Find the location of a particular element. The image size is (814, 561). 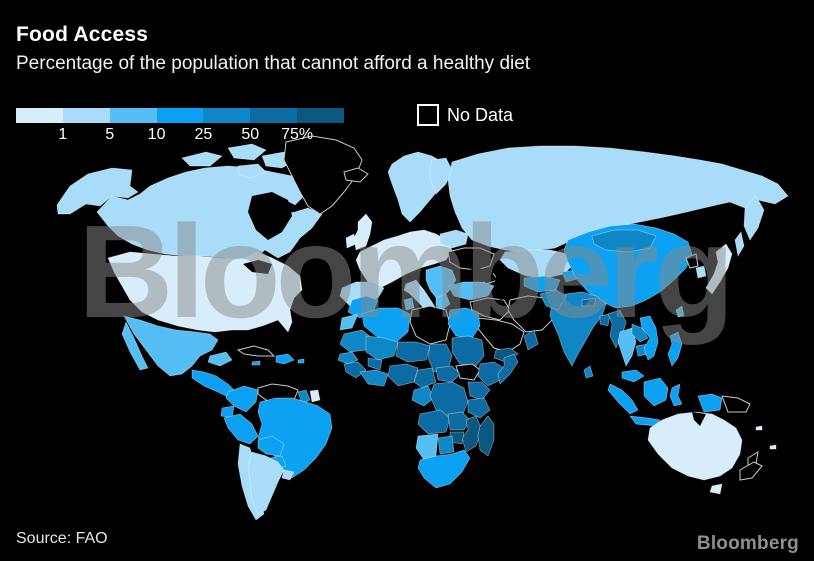

region-japan is located at coordinates (719, 269).